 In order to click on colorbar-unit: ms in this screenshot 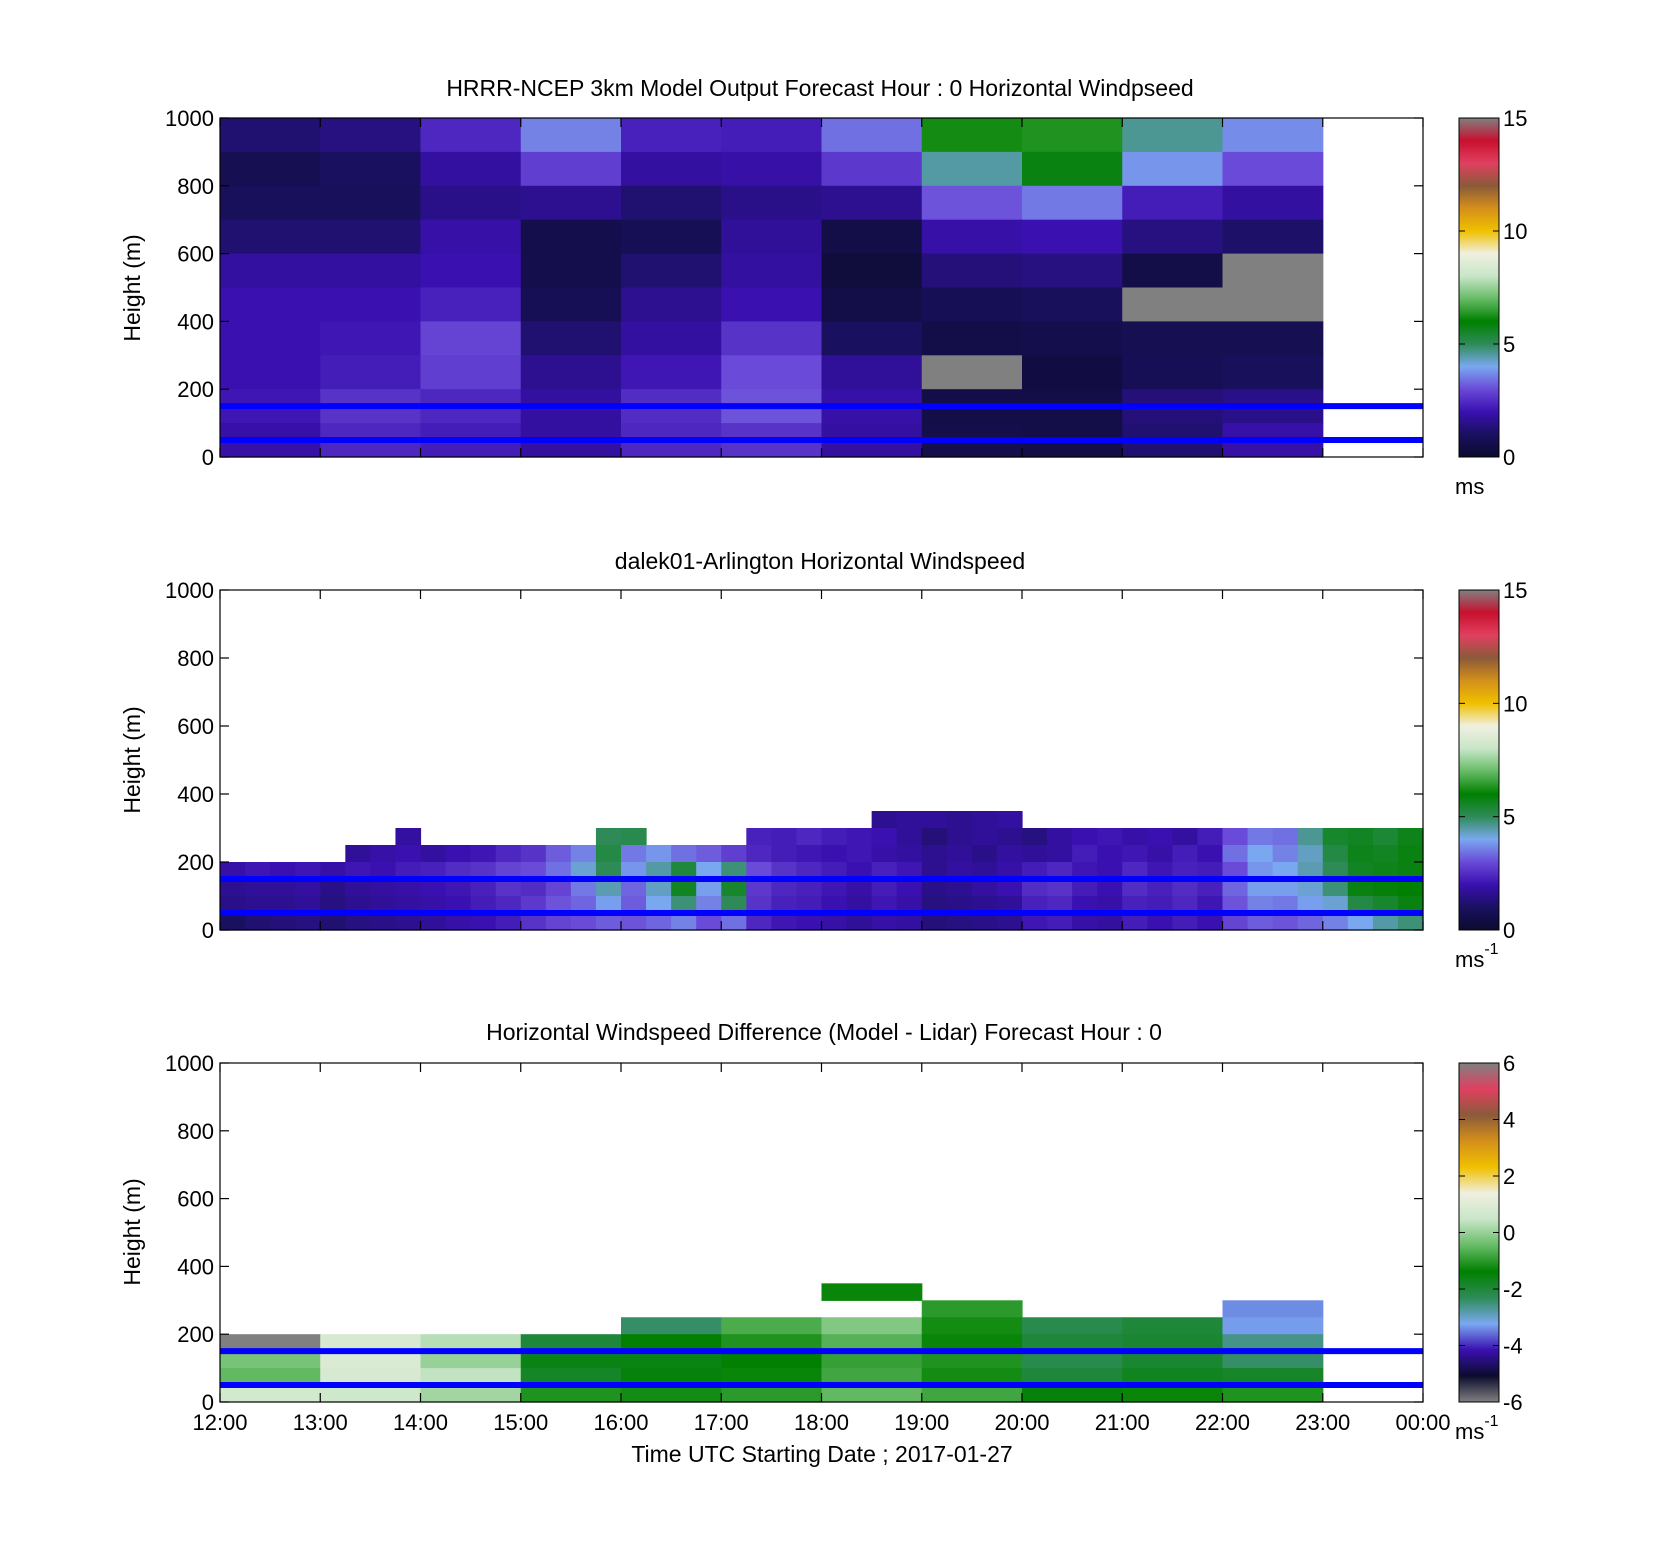, I will do `click(1469, 486)`.